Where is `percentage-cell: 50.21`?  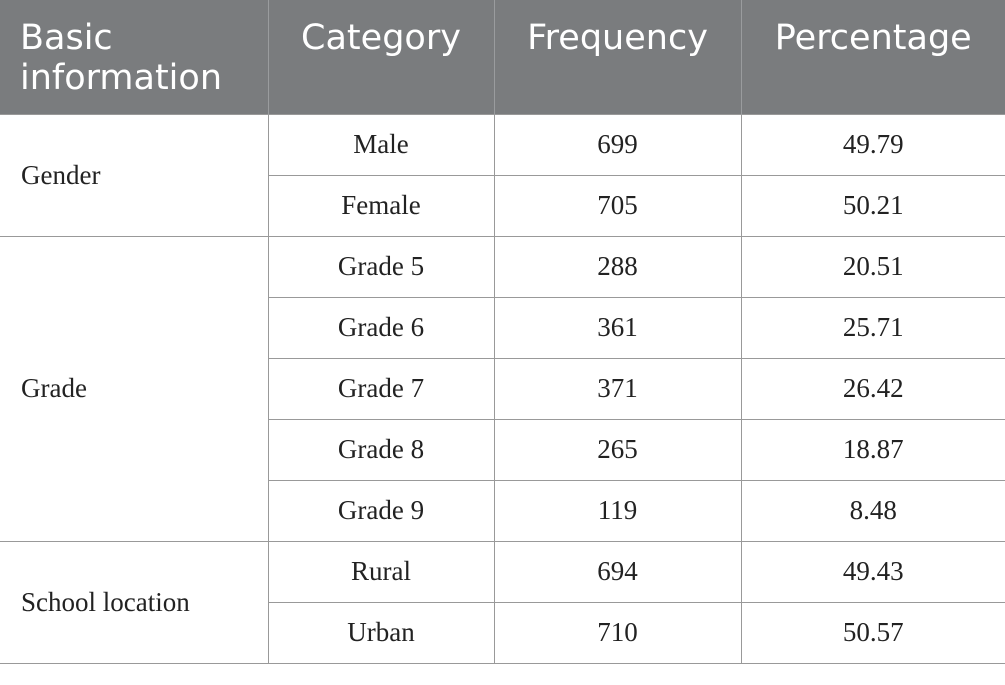
percentage-cell: 50.21 is located at coordinates (872, 205).